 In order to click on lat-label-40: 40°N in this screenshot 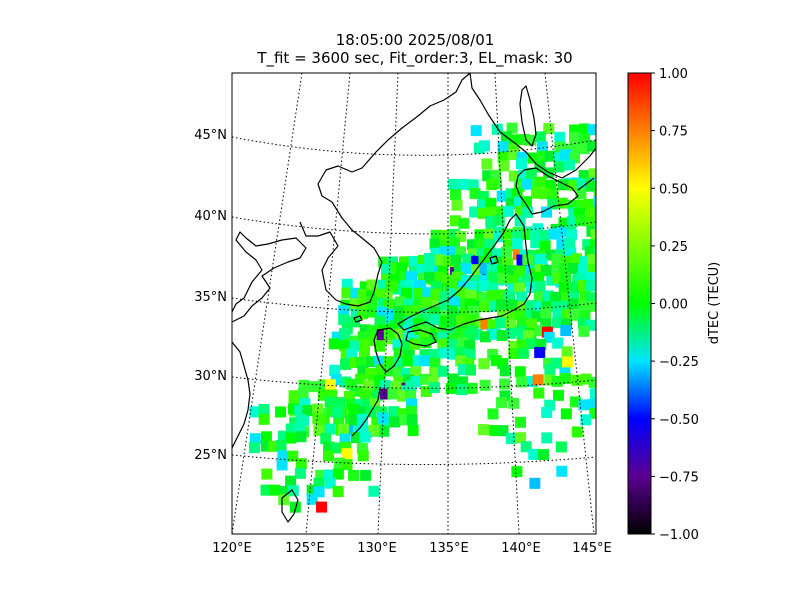, I will do `click(210, 216)`.